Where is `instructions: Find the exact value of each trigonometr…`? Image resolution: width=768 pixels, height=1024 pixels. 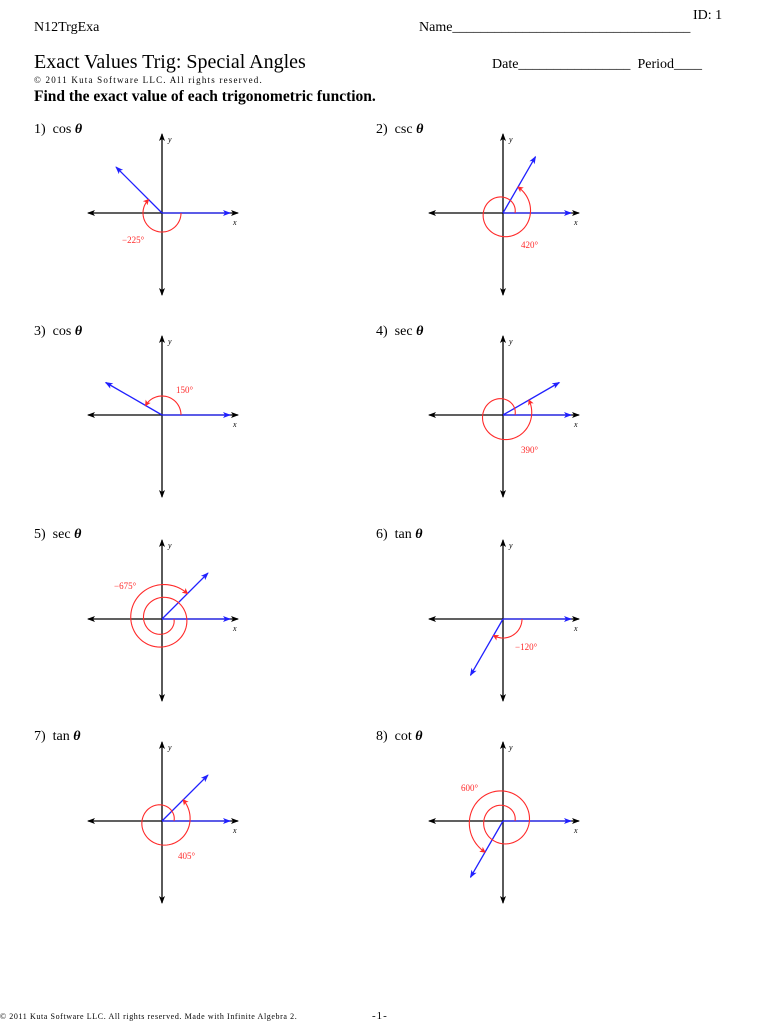
instructions: Find the exact value of each trigonometr… is located at coordinates (205, 96).